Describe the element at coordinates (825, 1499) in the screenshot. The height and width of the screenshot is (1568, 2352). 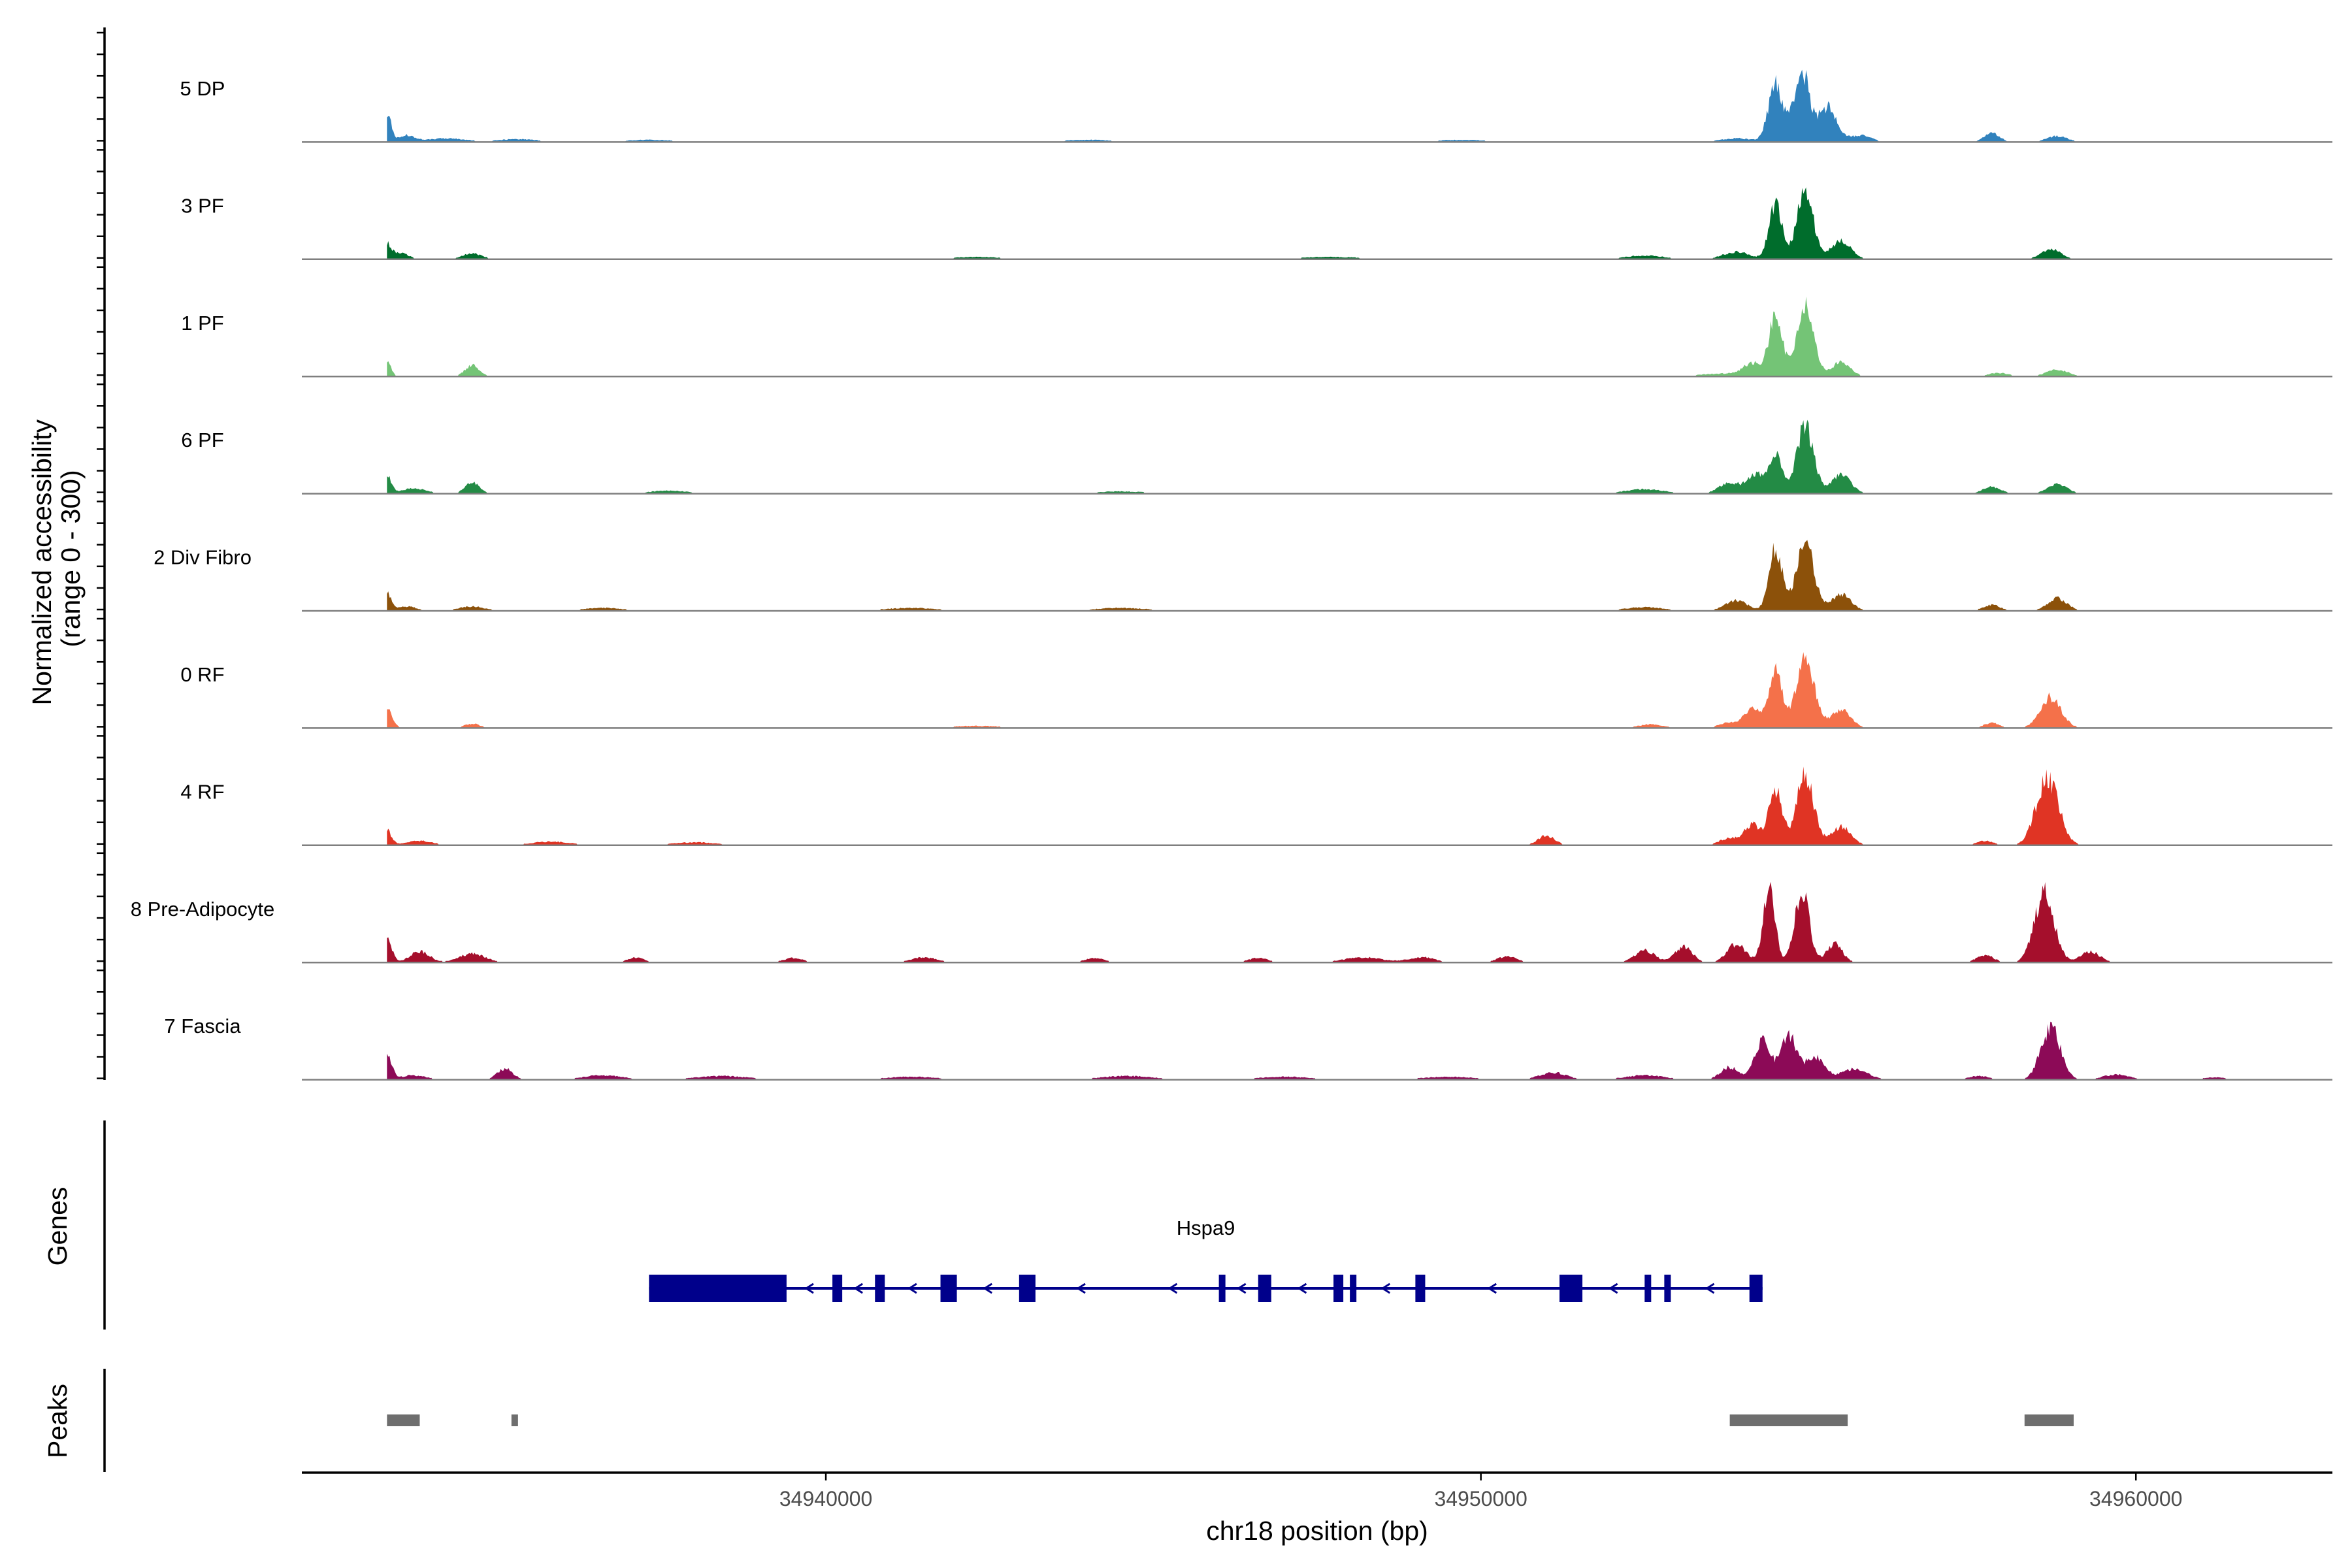
I see `x-tick-label: 34940000` at that location.